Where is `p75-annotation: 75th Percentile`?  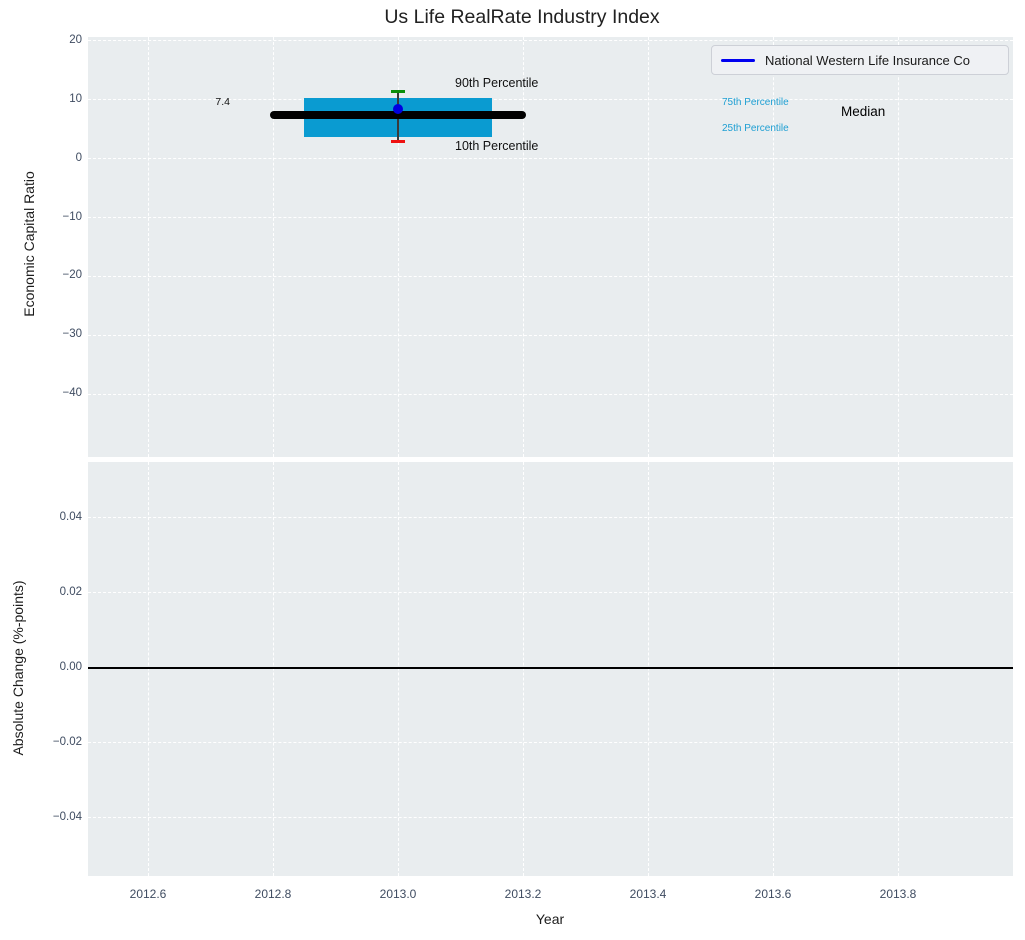
p75-annotation: 75th Percentile is located at coordinates (755, 102).